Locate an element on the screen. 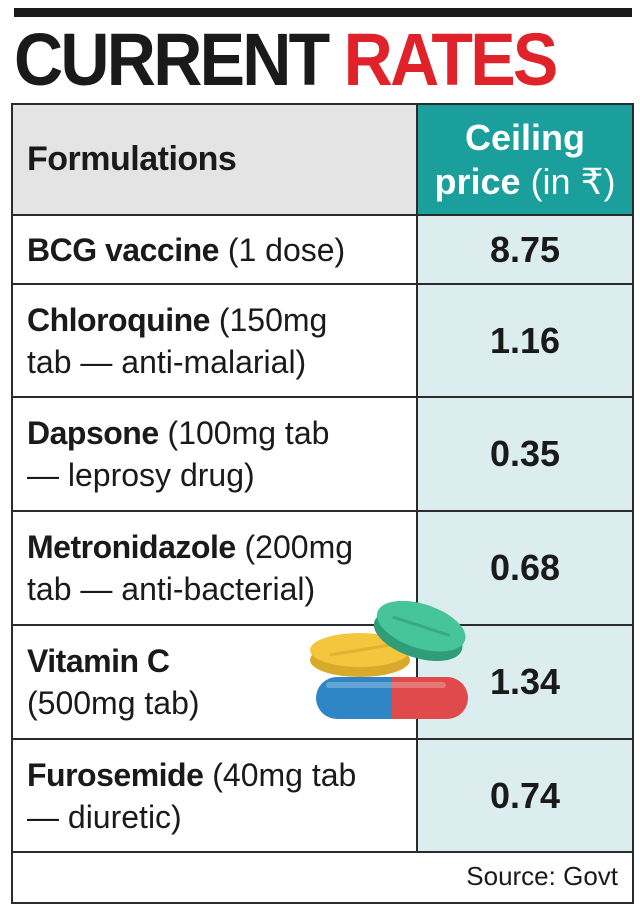 The height and width of the screenshot is (904, 640). table-row: Dapsone (100mg tab — leprosy drug) 0.35 is located at coordinates (322, 455).